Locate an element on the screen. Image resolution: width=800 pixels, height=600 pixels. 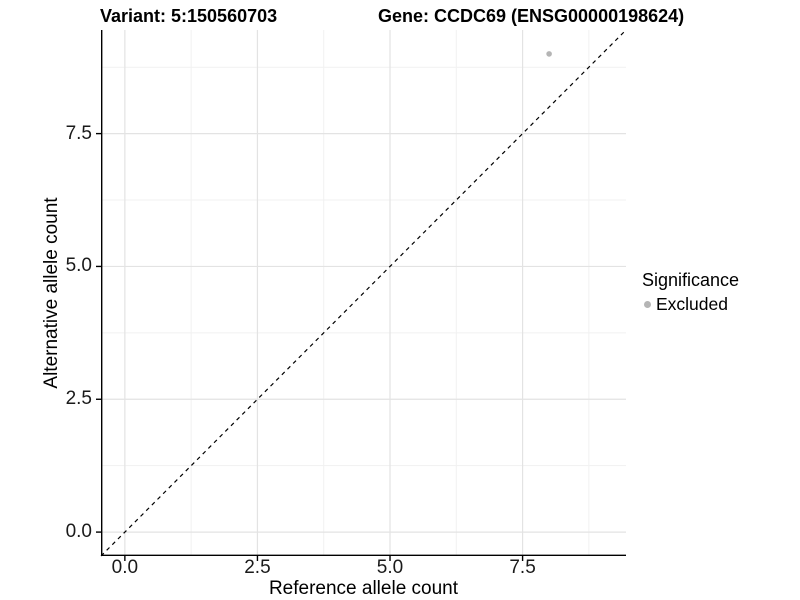
x-tick-label: 0.0 is located at coordinates (125, 567).